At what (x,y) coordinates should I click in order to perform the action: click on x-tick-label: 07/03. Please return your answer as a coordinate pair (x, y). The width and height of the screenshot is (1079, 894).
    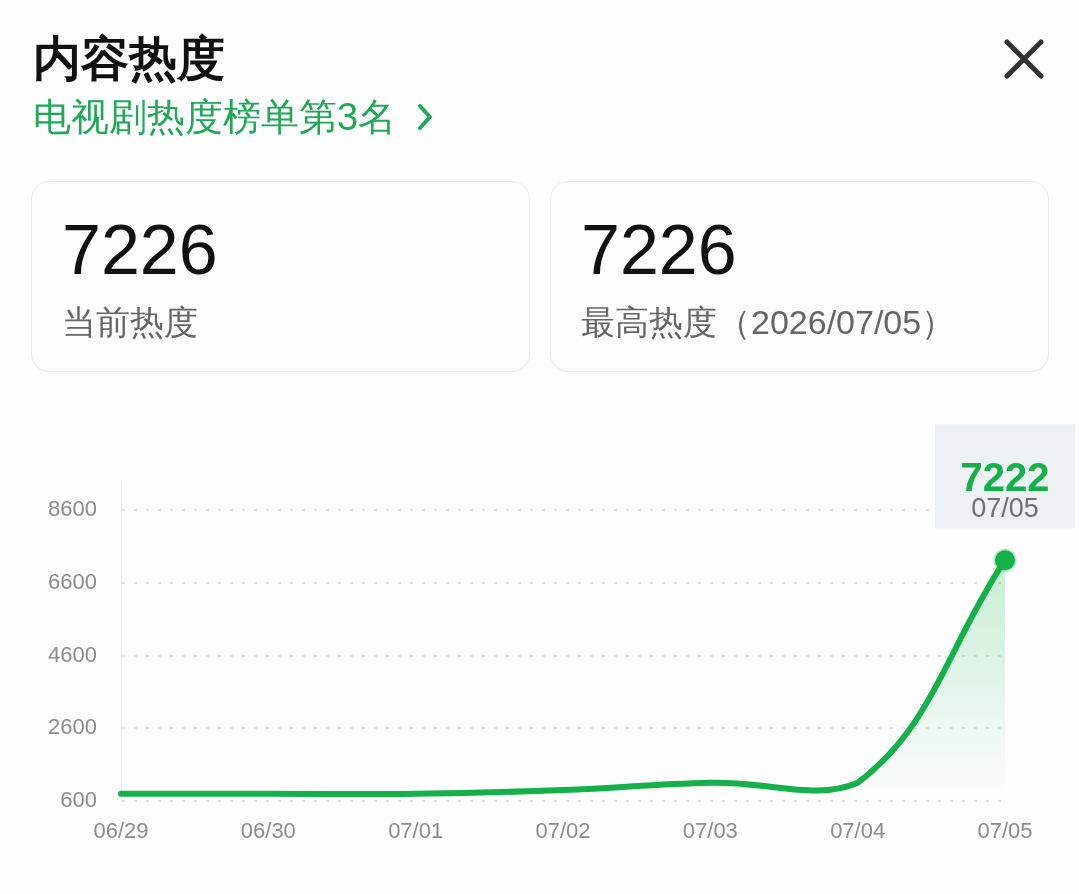
    Looking at the image, I should click on (710, 831).